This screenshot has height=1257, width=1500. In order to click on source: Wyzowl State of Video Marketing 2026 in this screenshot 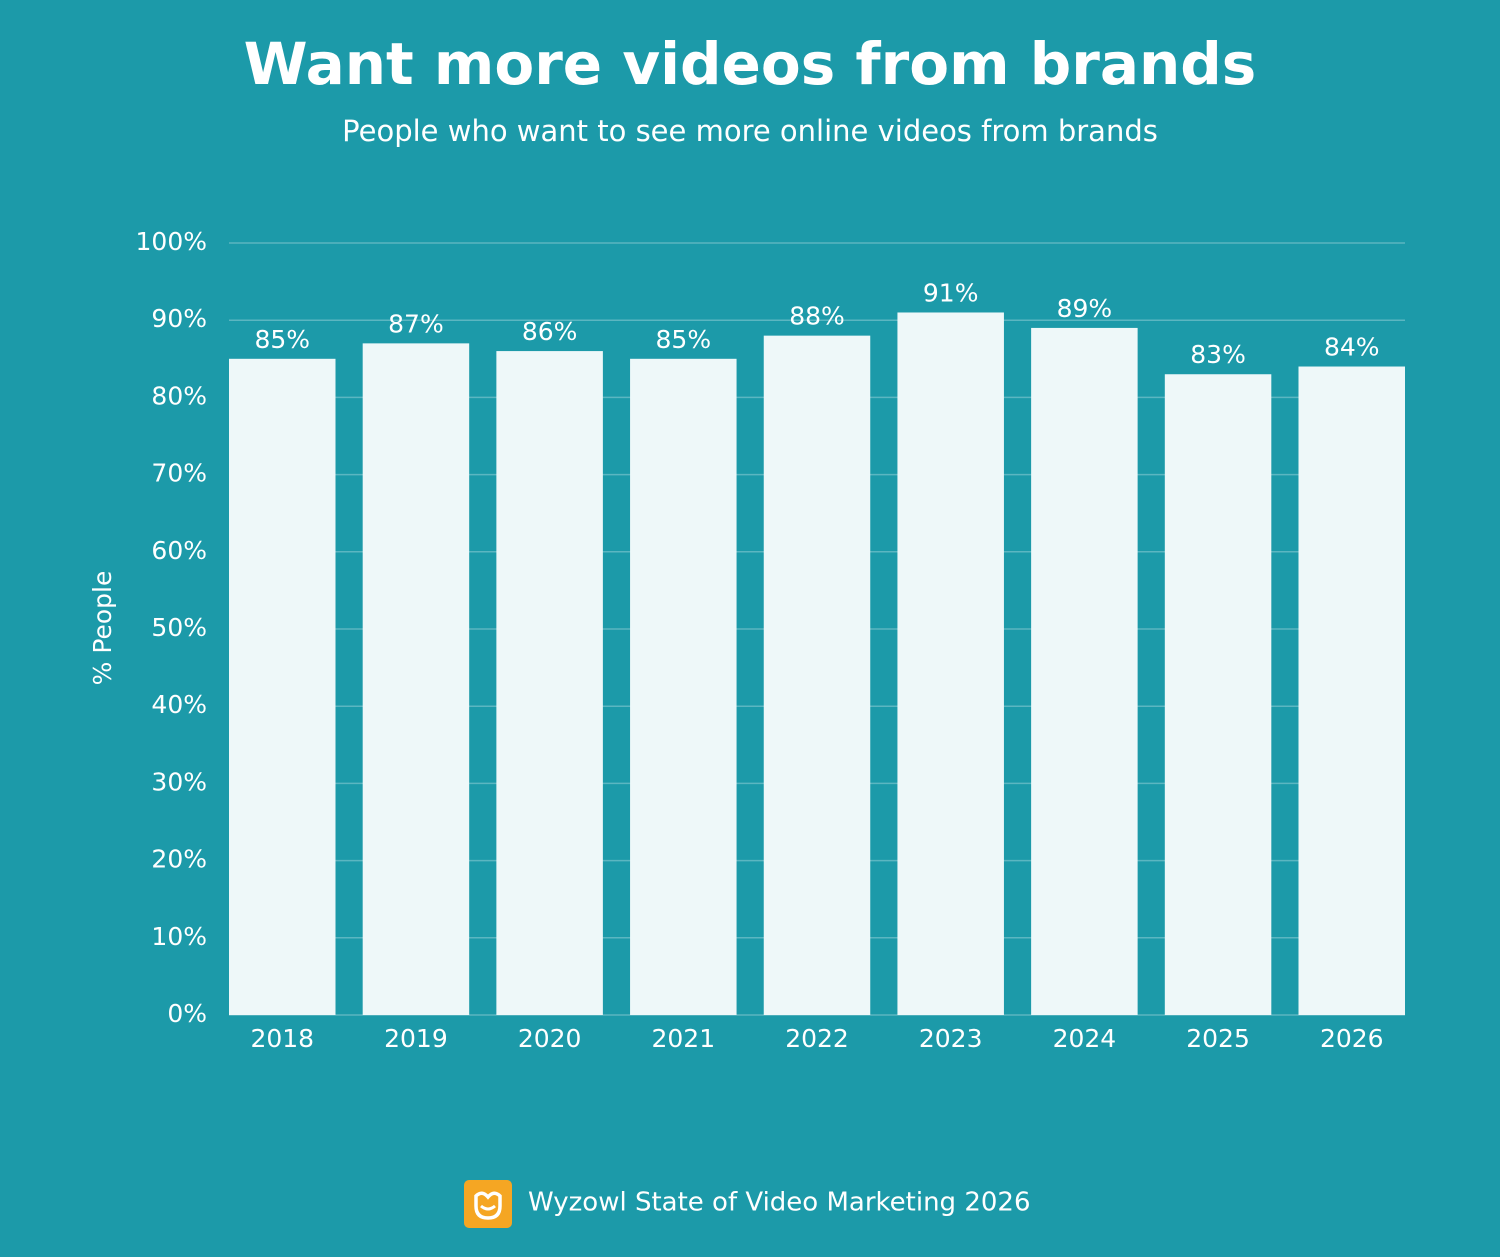, I will do `click(779, 1203)`.